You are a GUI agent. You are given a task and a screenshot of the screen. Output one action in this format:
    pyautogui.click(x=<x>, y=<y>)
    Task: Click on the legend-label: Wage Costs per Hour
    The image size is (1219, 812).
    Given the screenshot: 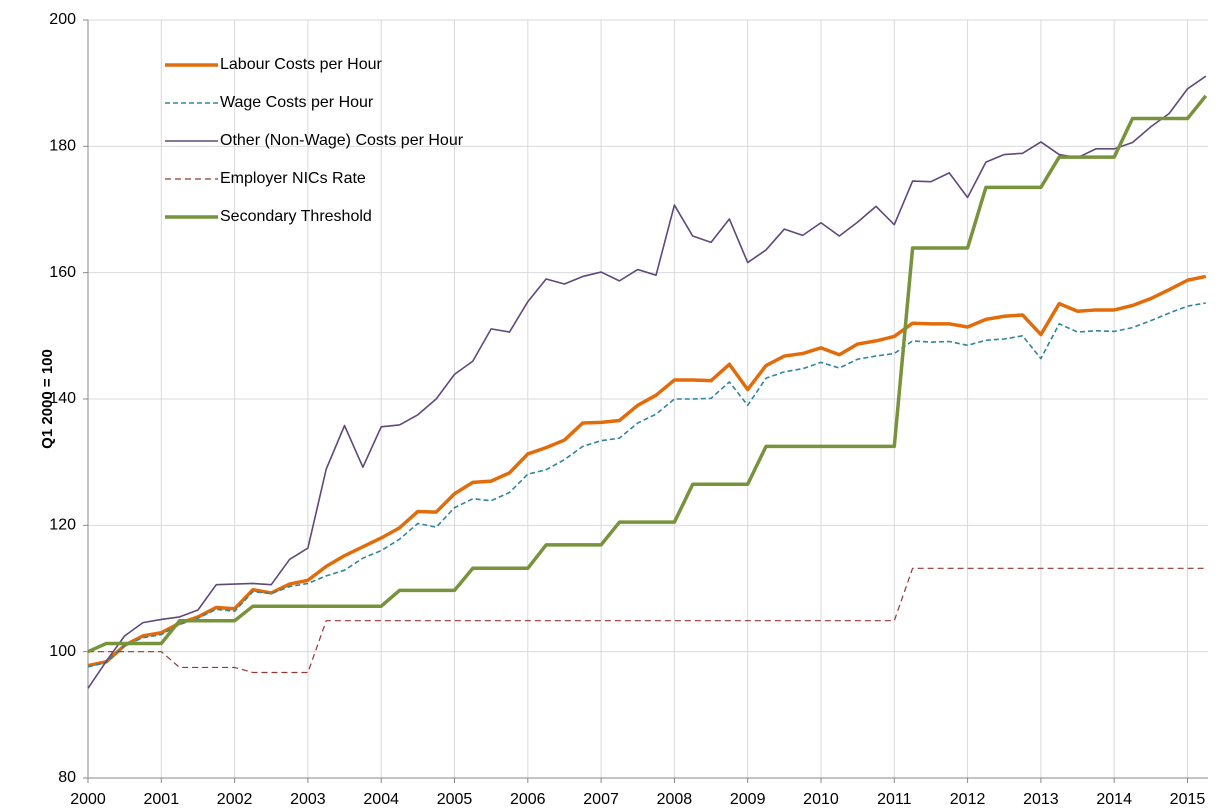 What is the action you would take?
    pyautogui.click(x=297, y=102)
    